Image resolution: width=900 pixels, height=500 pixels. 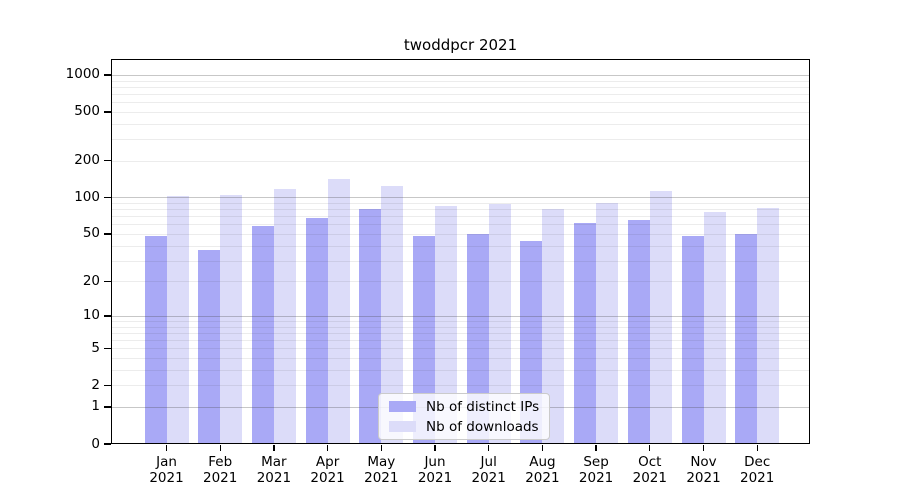 I want to click on y-tick-label: 2, so click(x=95, y=384).